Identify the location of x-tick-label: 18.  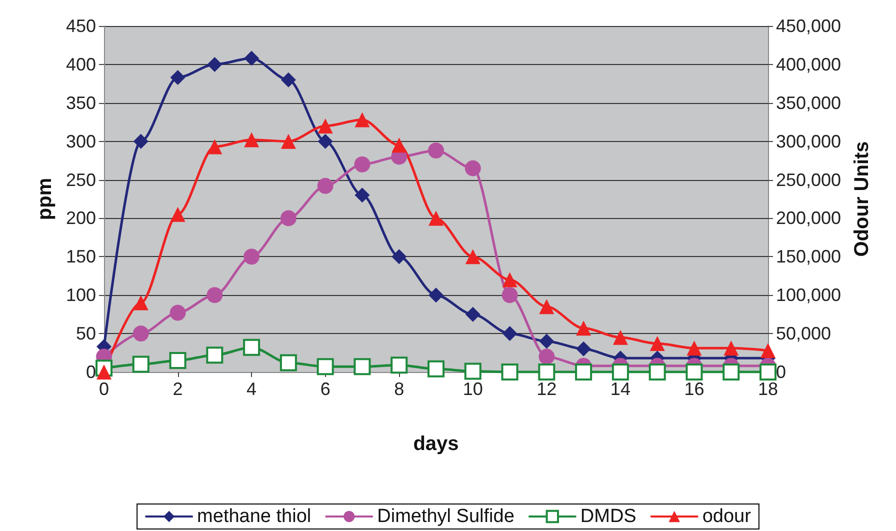
(768, 389).